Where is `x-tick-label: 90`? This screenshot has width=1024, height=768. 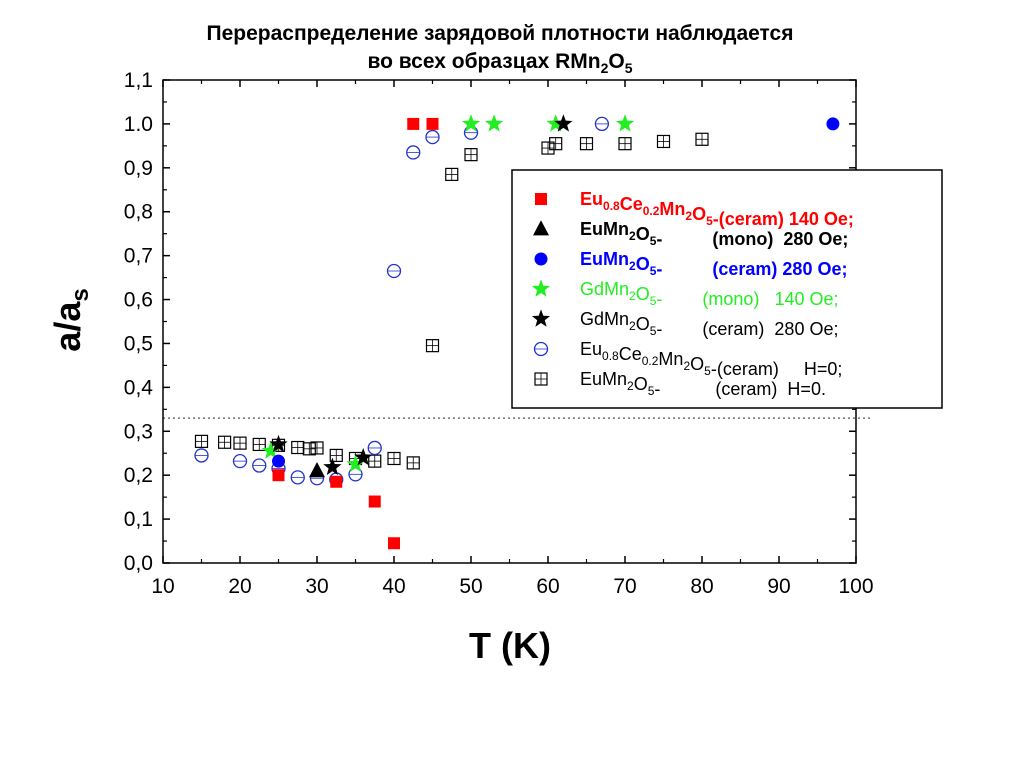
x-tick-label: 90 is located at coordinates (778, 586).